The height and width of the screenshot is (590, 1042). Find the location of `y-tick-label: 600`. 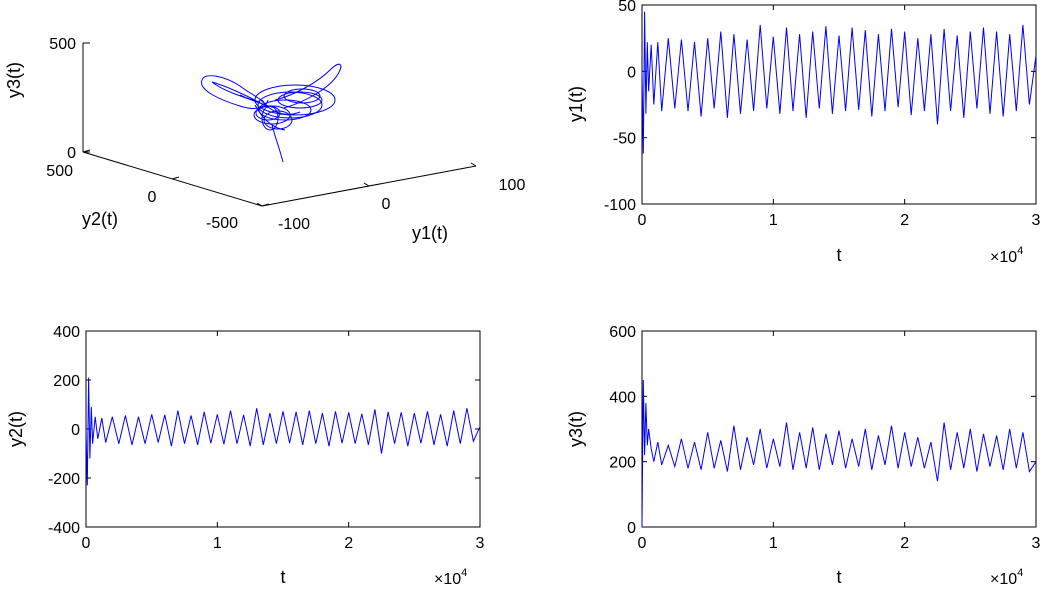

y-tick-label: 600 is located at coordinates (622, 332).